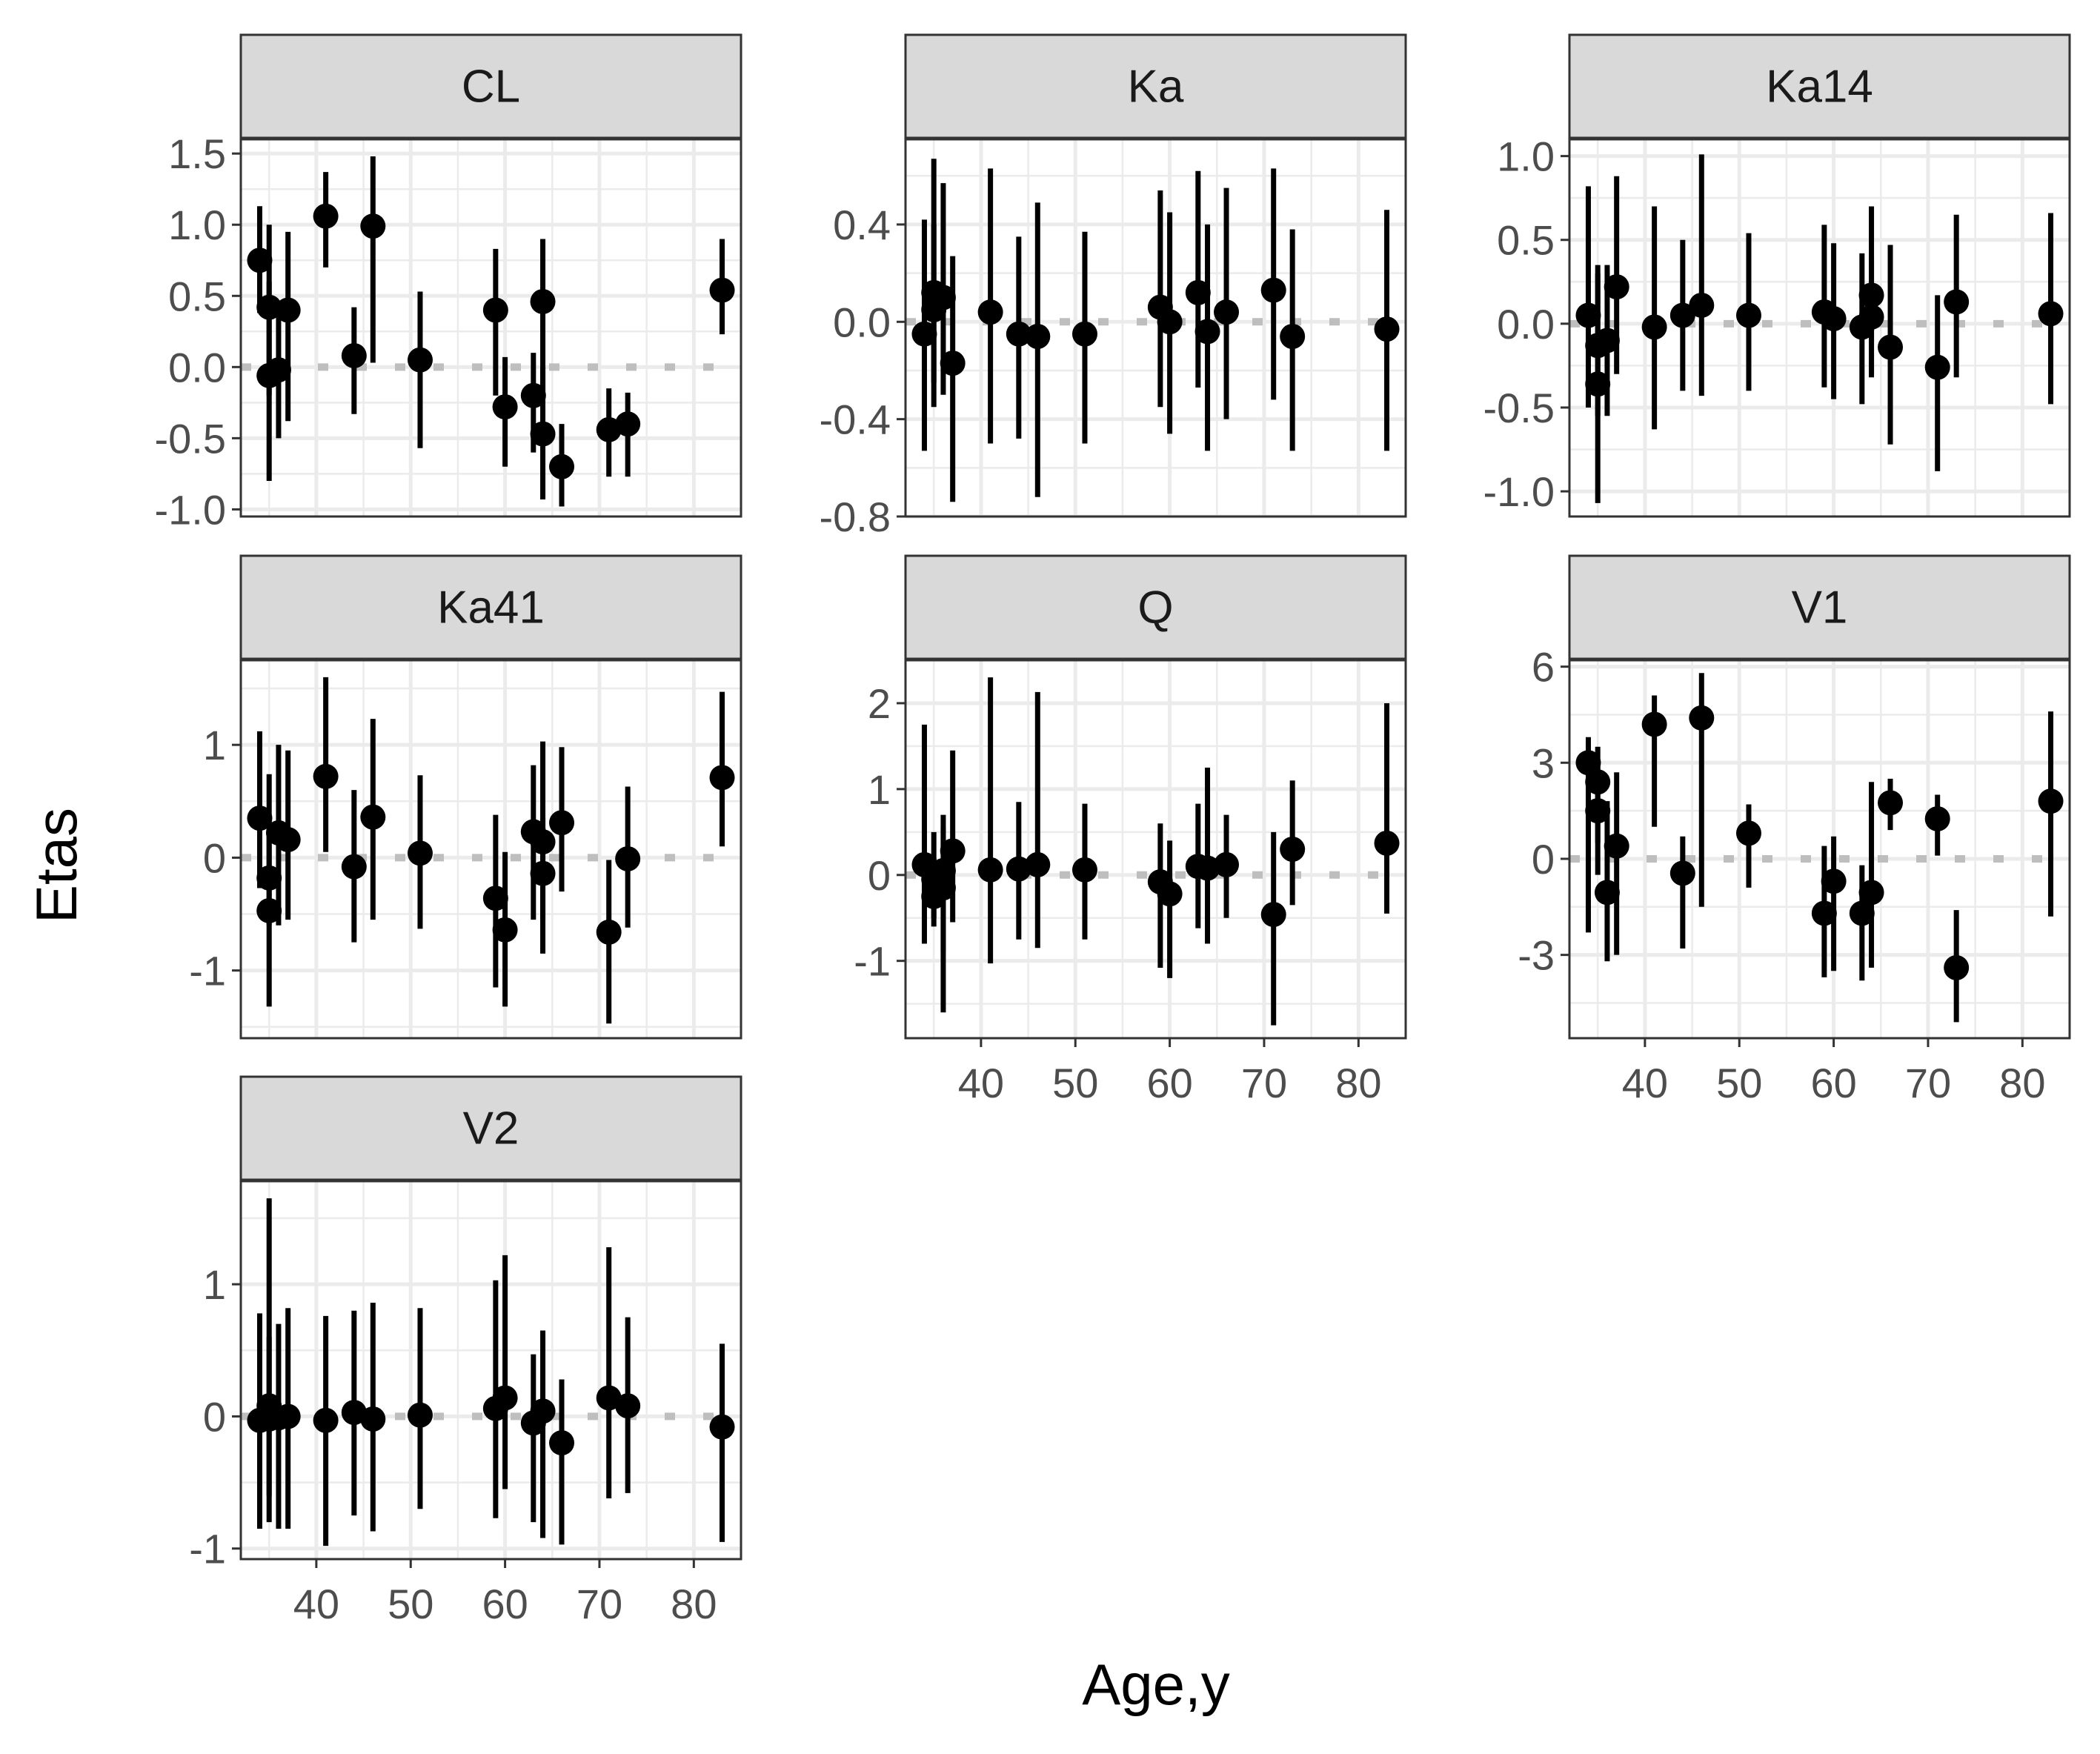 This screenshot has width=2100, height=1754. I want to click on y-tick-label: -0.4, so click(856, 419).